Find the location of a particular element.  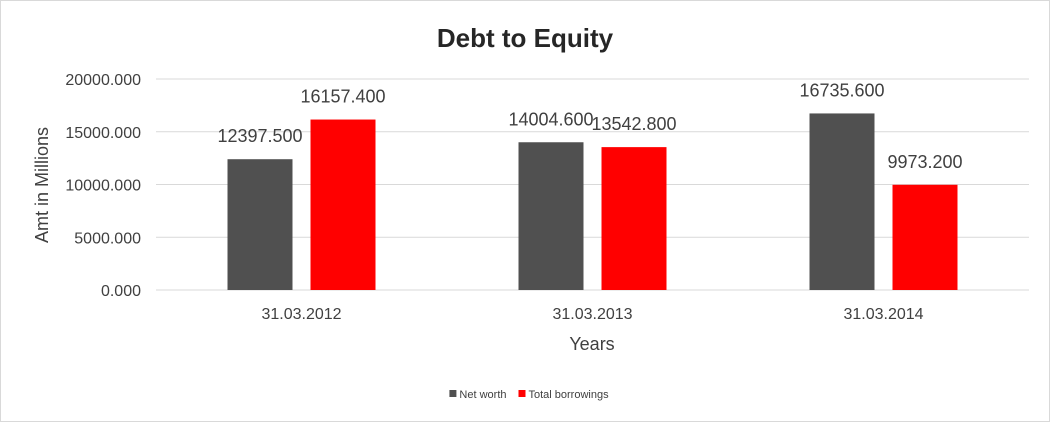

y-tick-label: 10000.000 is located at coordinates (103, 186).